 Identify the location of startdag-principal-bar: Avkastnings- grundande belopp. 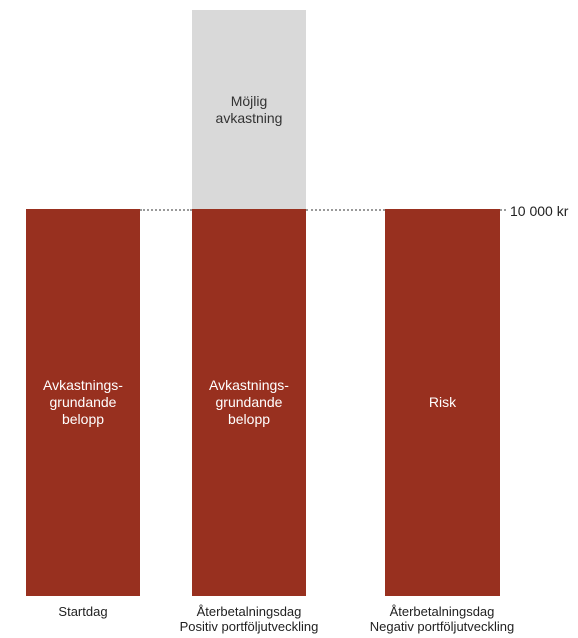
(83, 402).